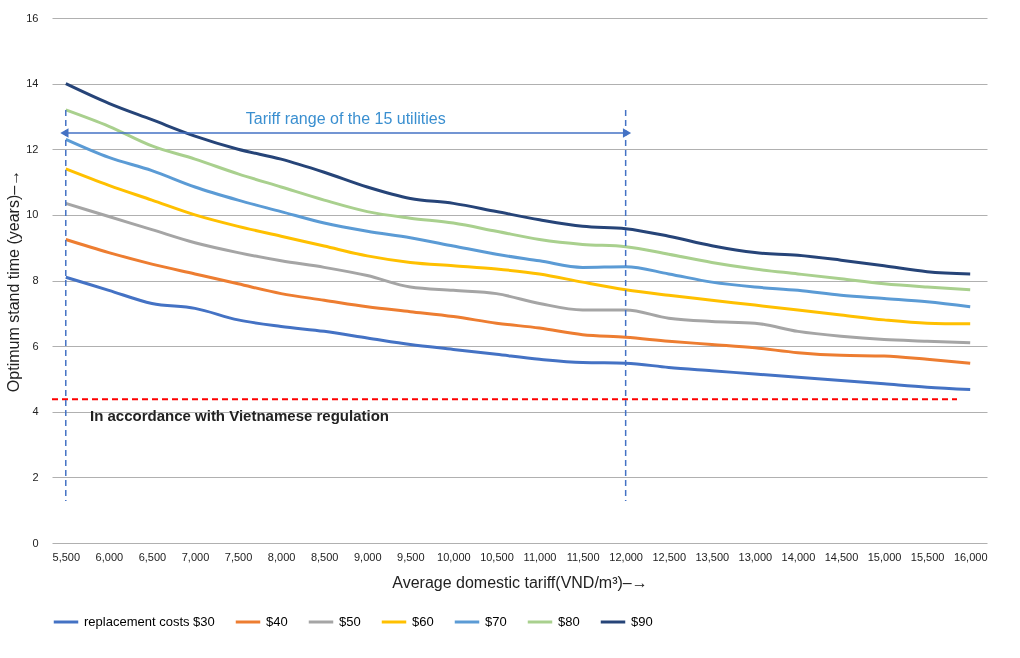 The height and width of the screenshot is (658, 1020). What do you see at coordinates (583, 556) in the screenshot?
I see `x-tick-label: 11,500` at bounding box center [583, 556].